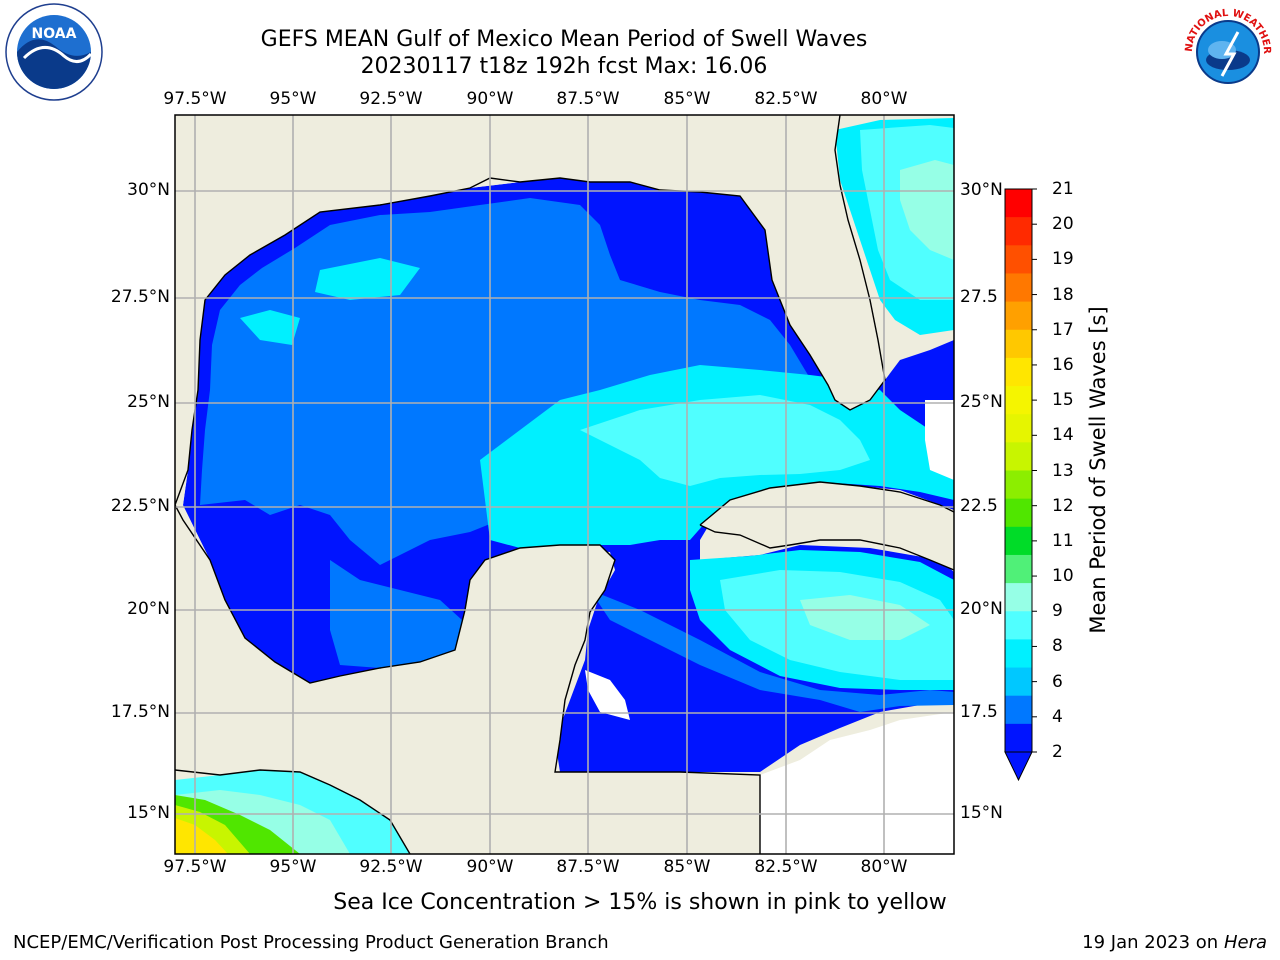  What do you see at coordinates (884, 867) in the screenshot?
I see `lon-label-bottom: 80°W` at bounding box center [884, 867].